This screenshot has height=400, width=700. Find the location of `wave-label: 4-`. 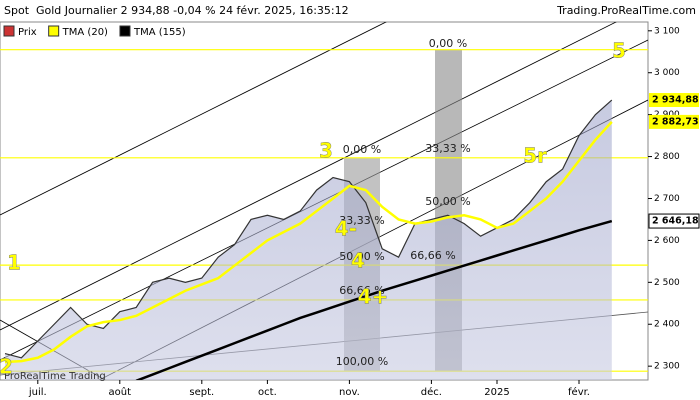

wave-label: 4- is located at coordinates (346, 229).